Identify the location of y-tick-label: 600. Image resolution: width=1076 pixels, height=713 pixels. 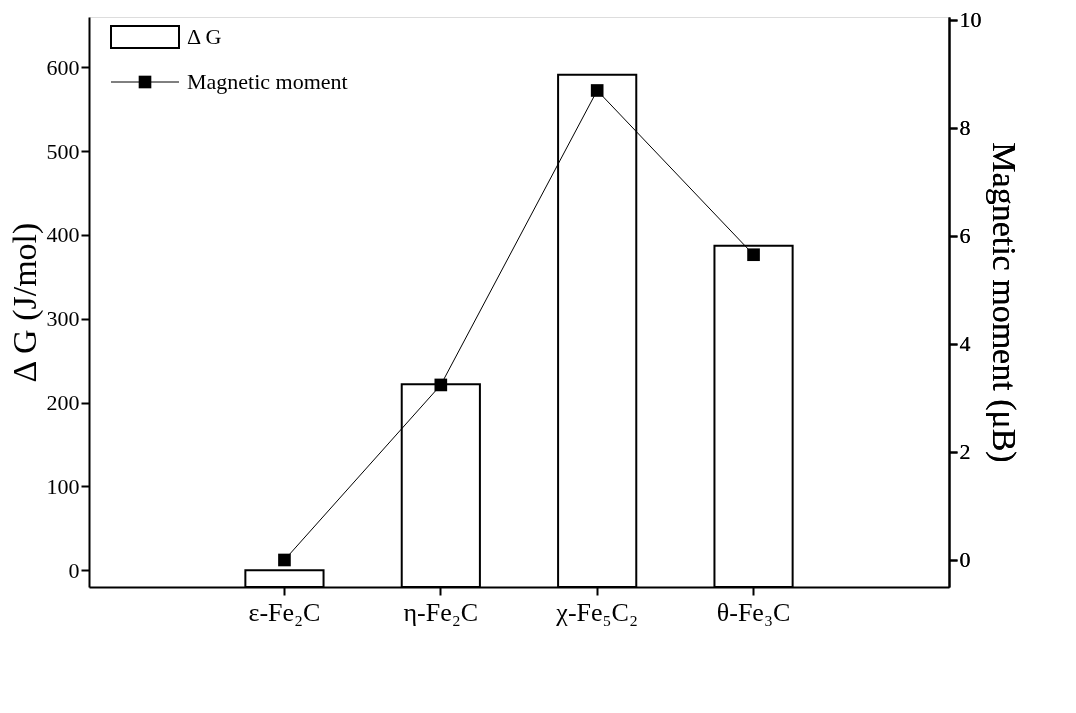
(63, 67).